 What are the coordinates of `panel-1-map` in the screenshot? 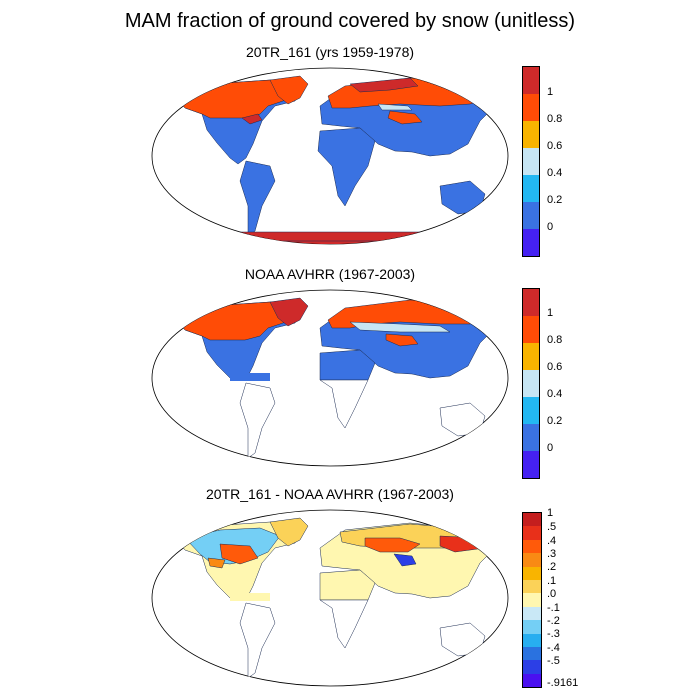 It's located at (330, 156).